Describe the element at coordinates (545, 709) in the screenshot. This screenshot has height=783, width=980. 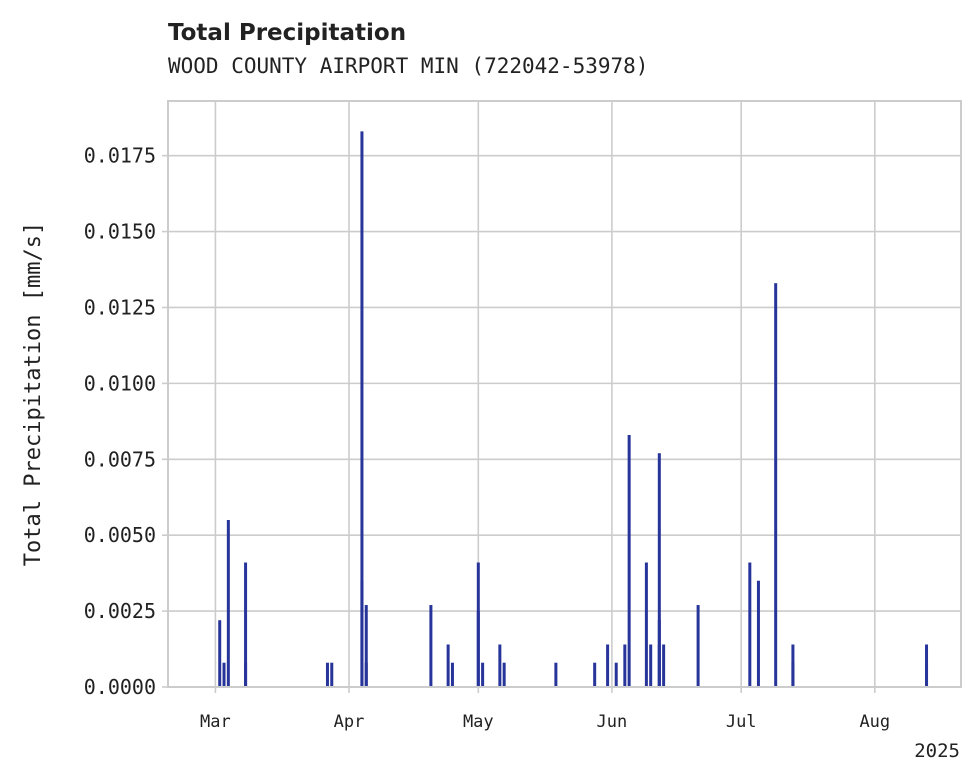
I see `x-axis-ticks: Mar Apr May Jun Jul Aug` at that location.